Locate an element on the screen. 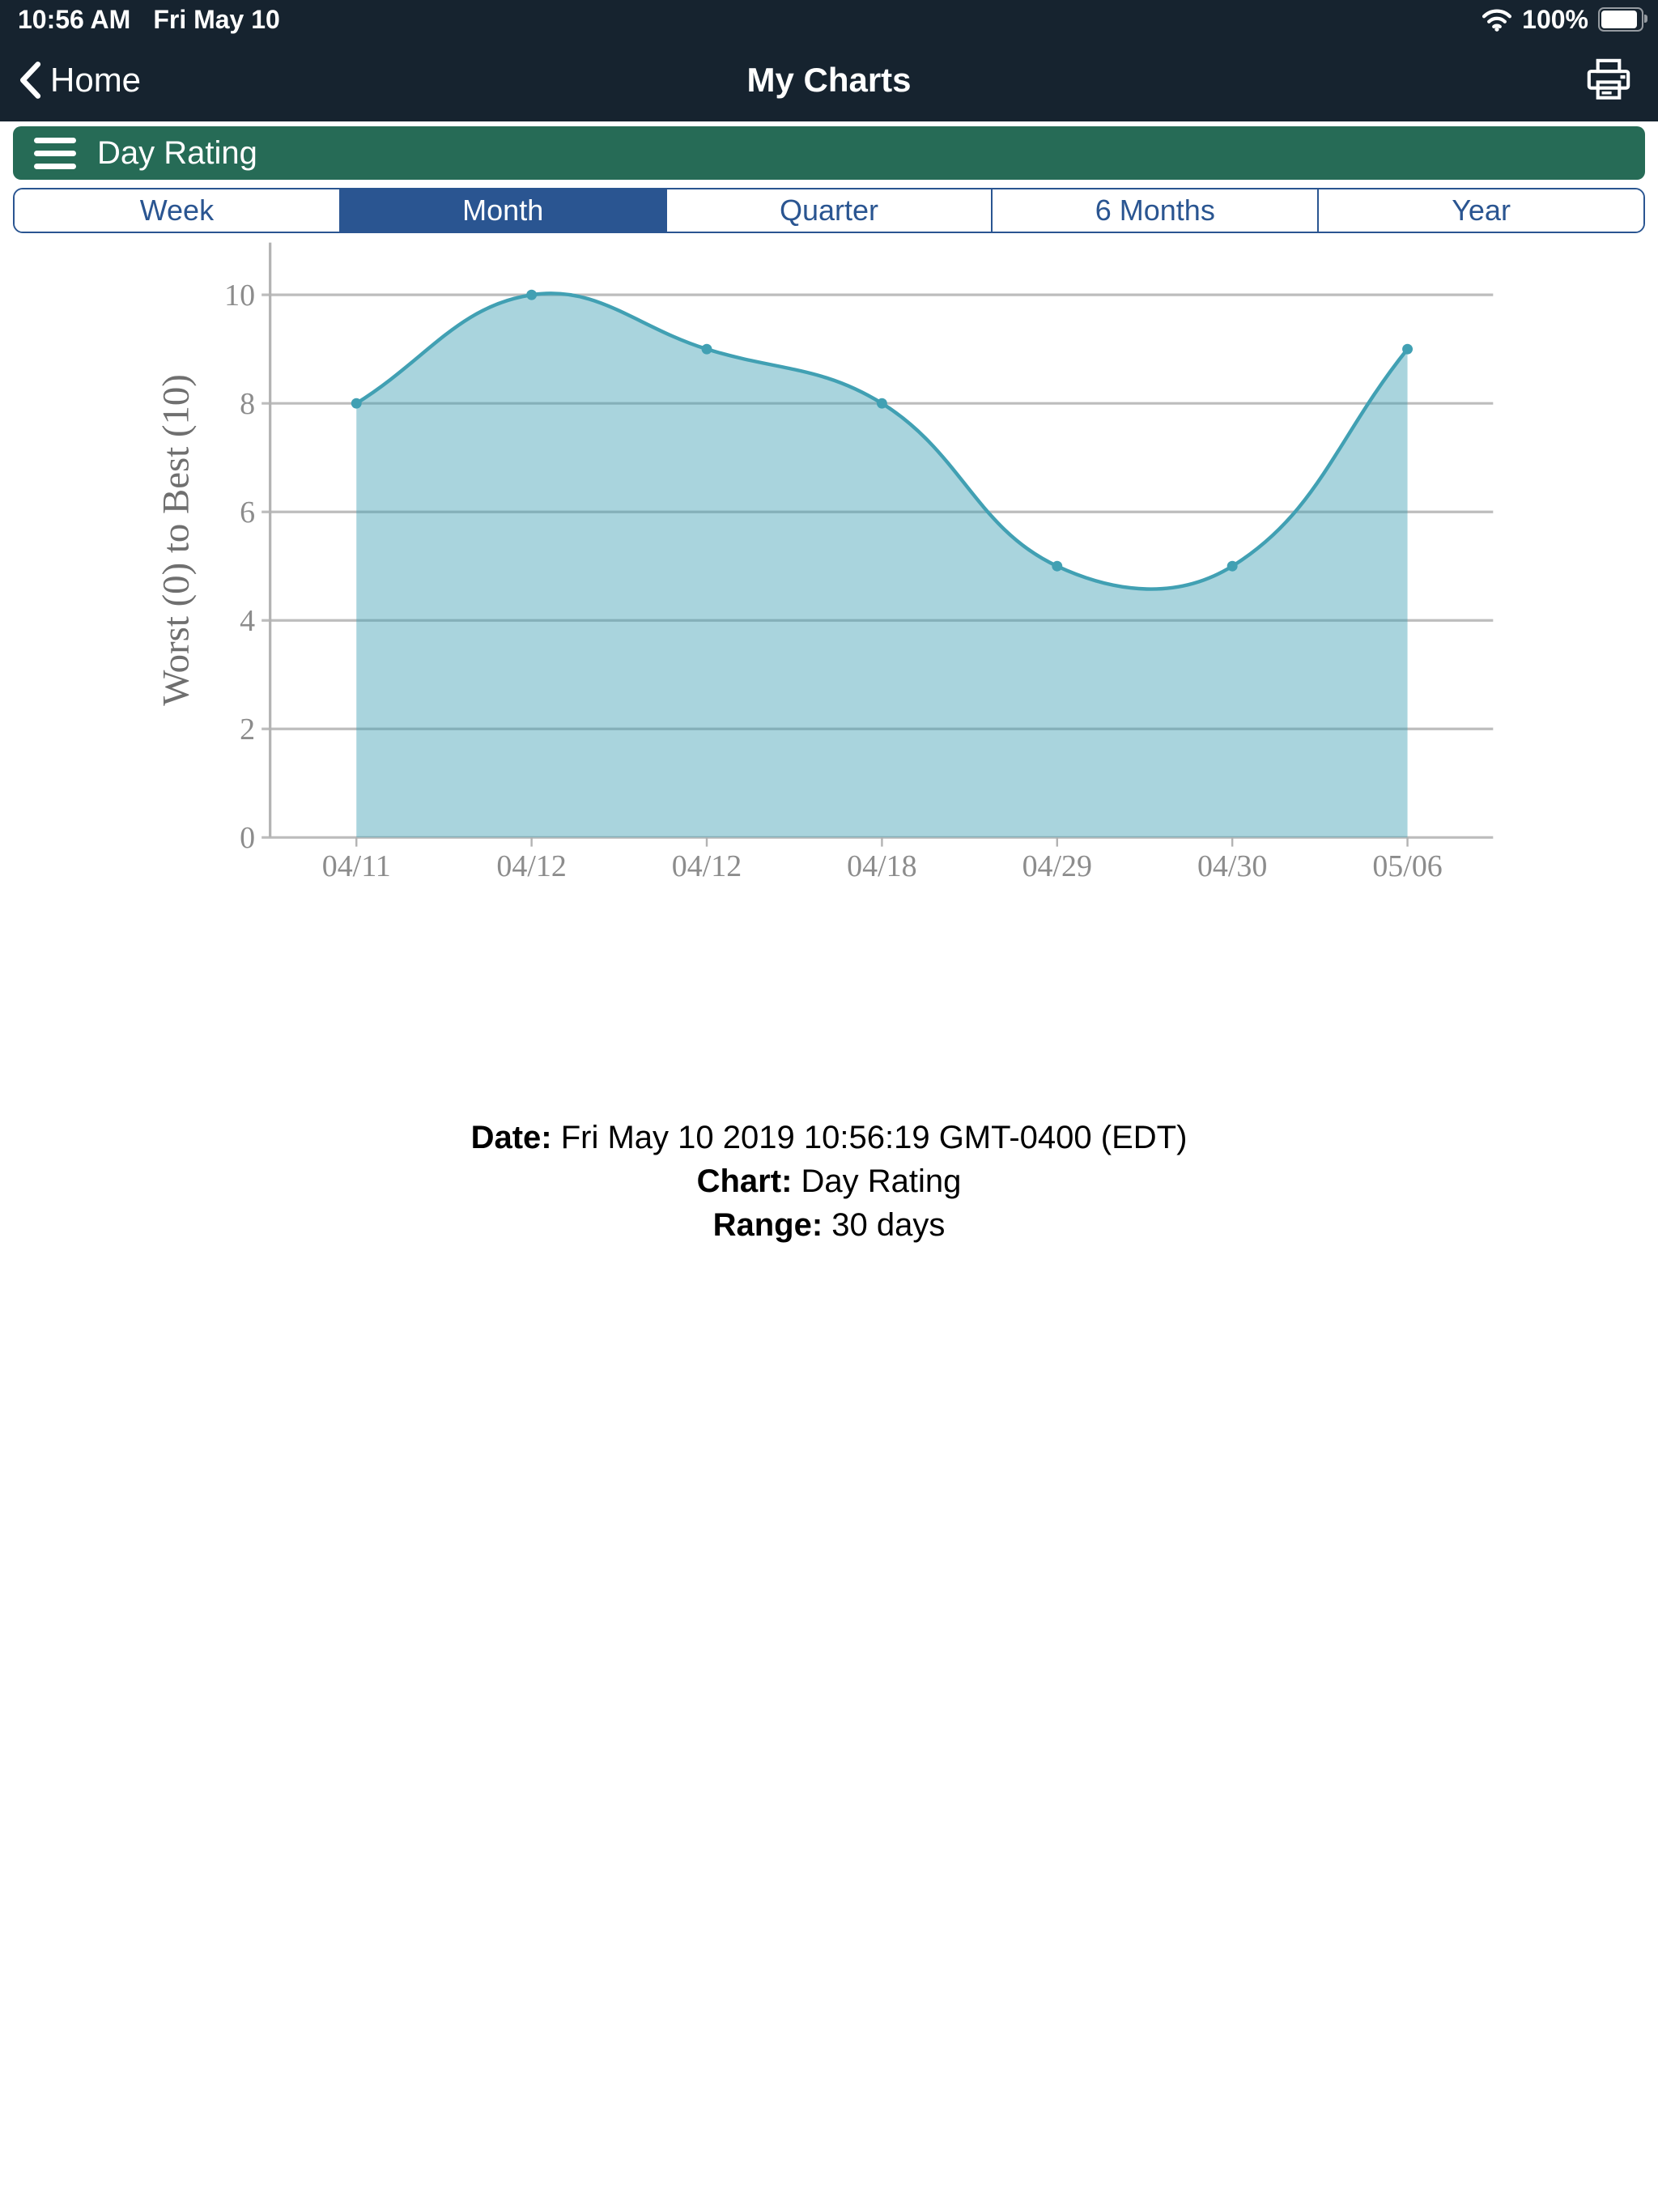 The height and width of the screenshot is (2212, 1658). y-tick-label: 4 is located at coordinates (247, 621).